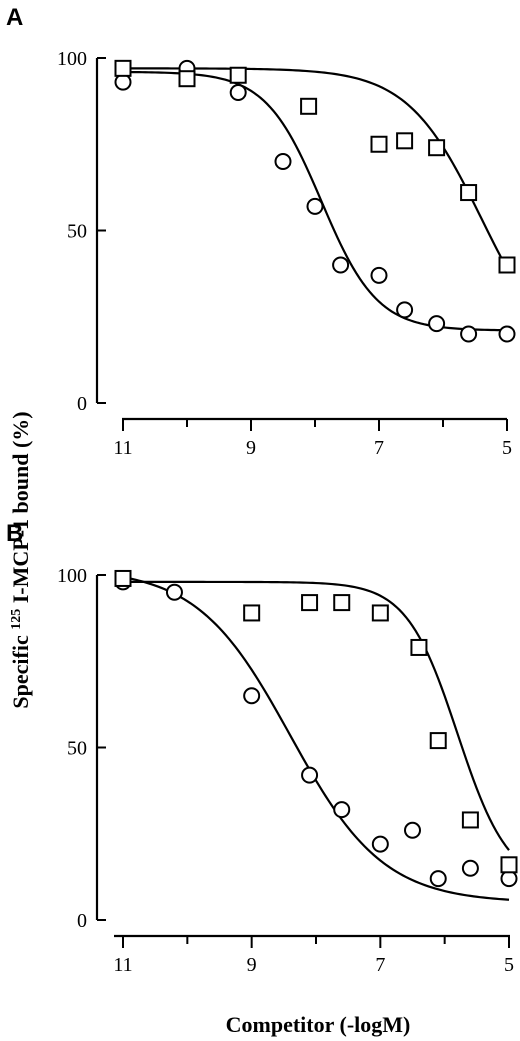 The image size is (520, 1041). I want to click on x-axis-title: Competitor (-logM), so click(318, 1024).